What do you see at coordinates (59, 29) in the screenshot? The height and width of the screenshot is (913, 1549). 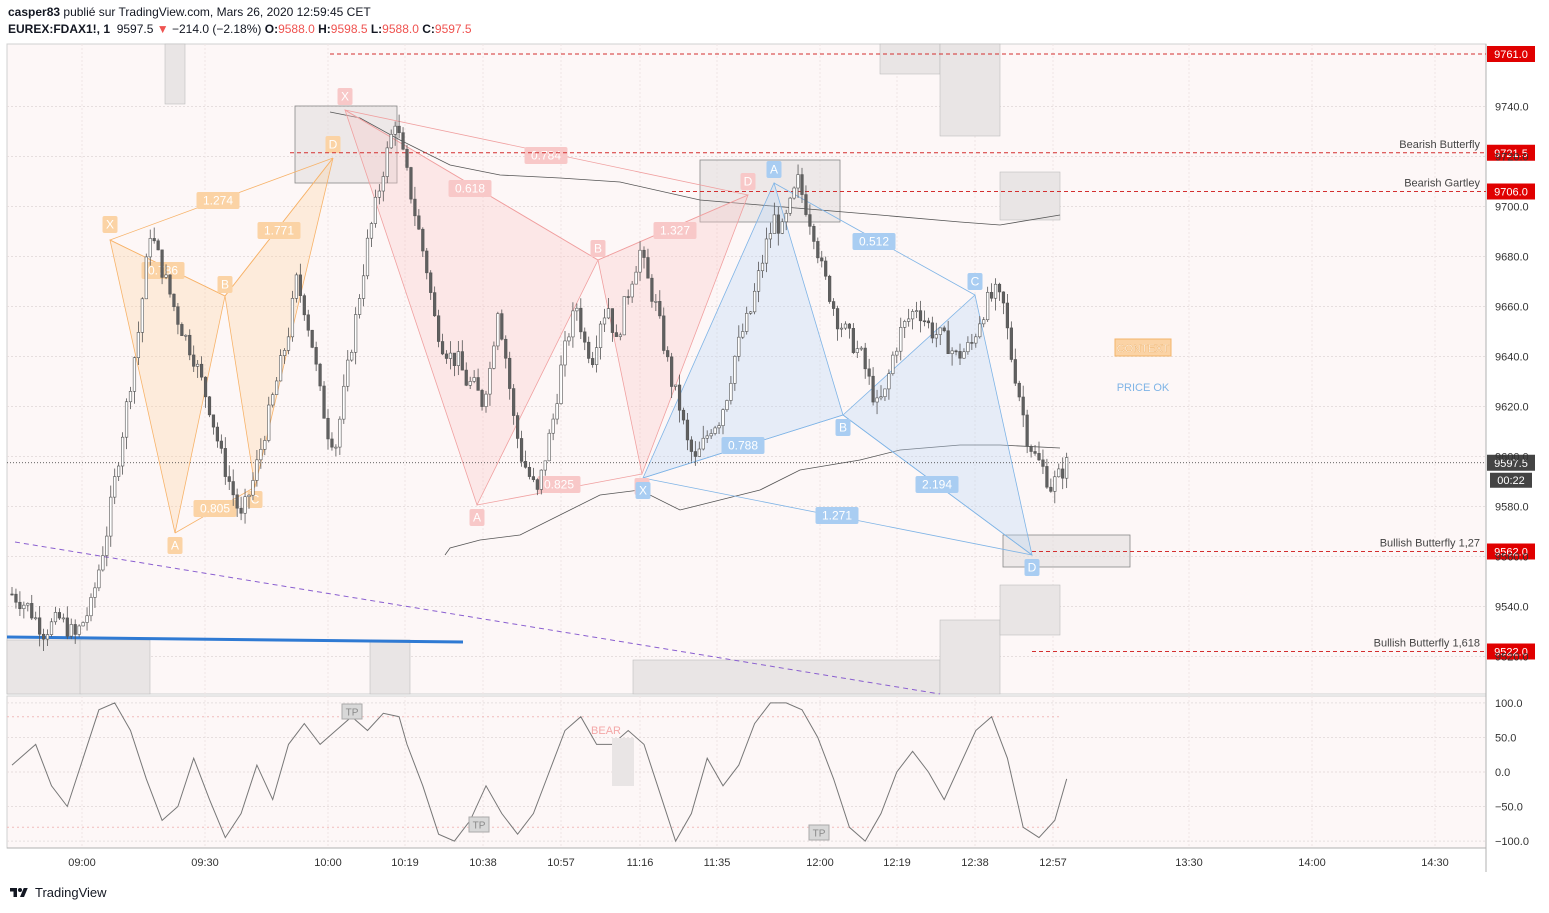 I see `symbol-label: EUREX:FDAX1!, 1` at bounding box center [59, 29].